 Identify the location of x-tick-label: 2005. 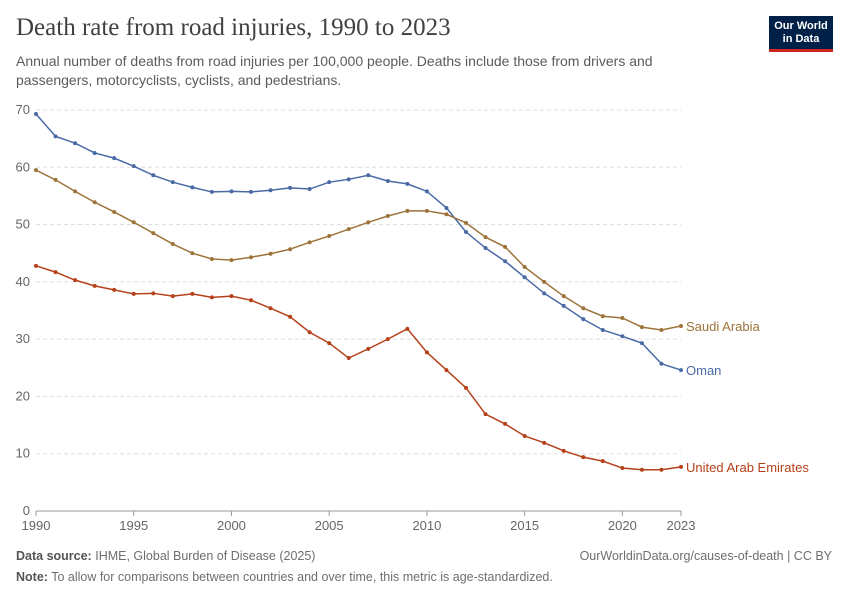
(329, 525).